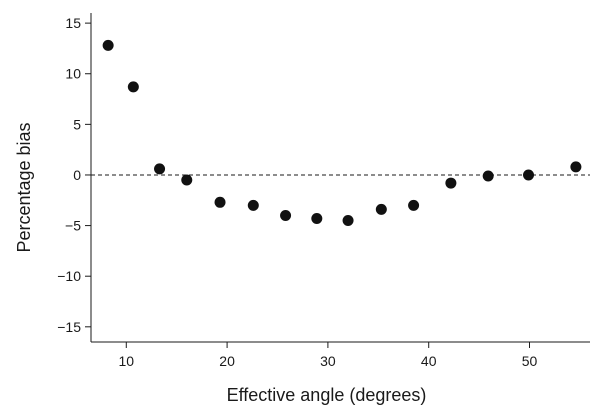  I want to click on y-tick-label: 15, so click(73, 23).